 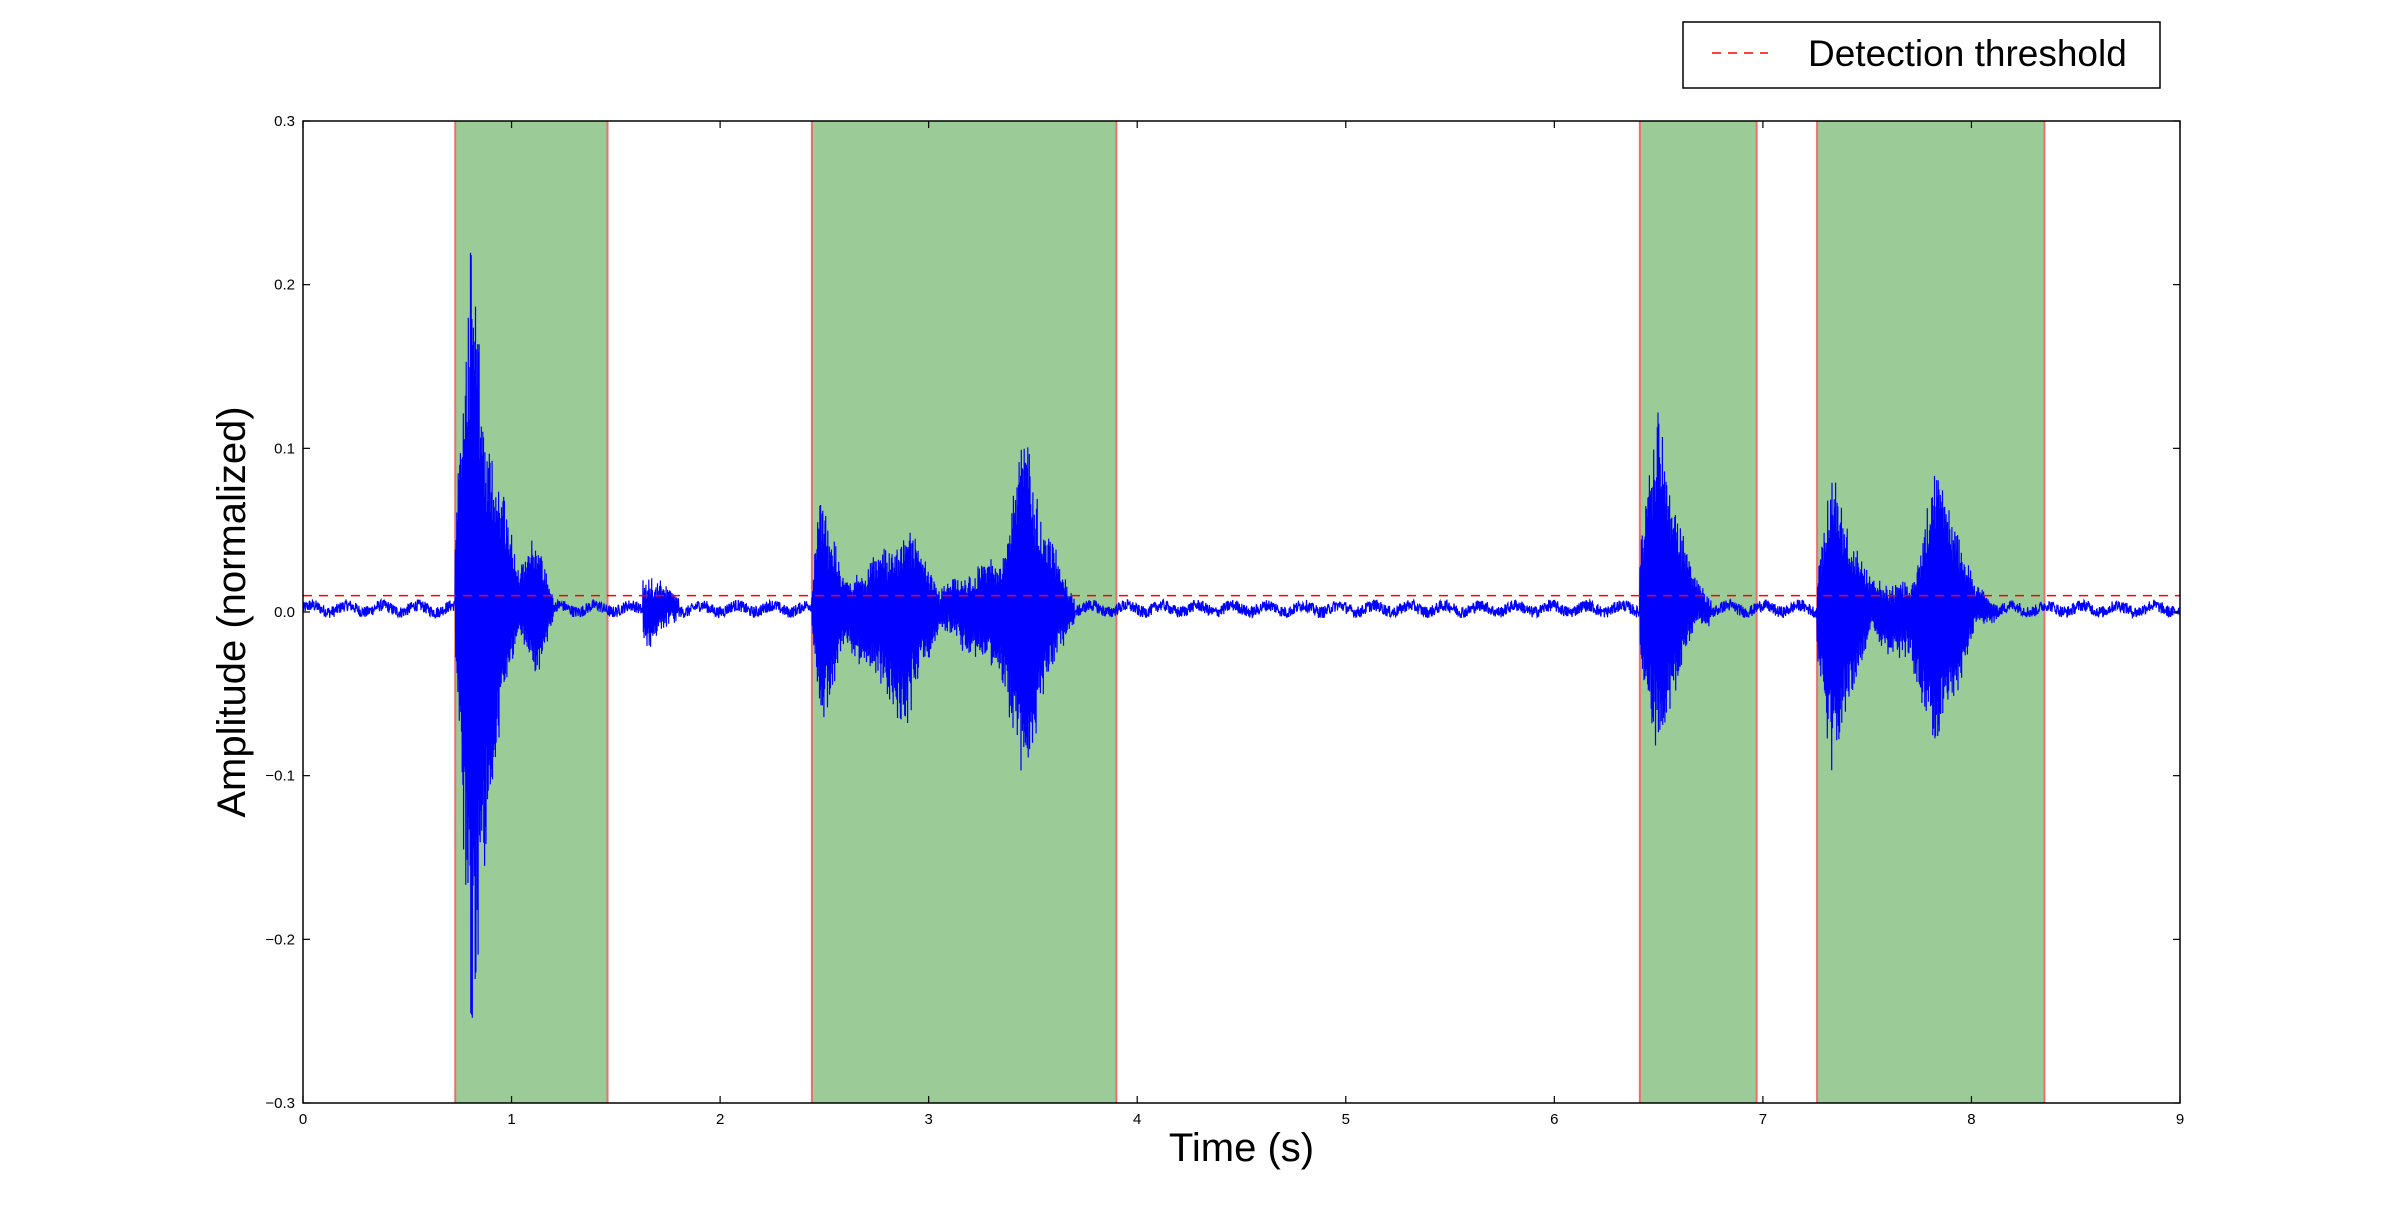 What do you see at coordinates (1346, 1119) in the screenshot?
I see `x-tick-label: 5` at bounding box center [1346, 1119].